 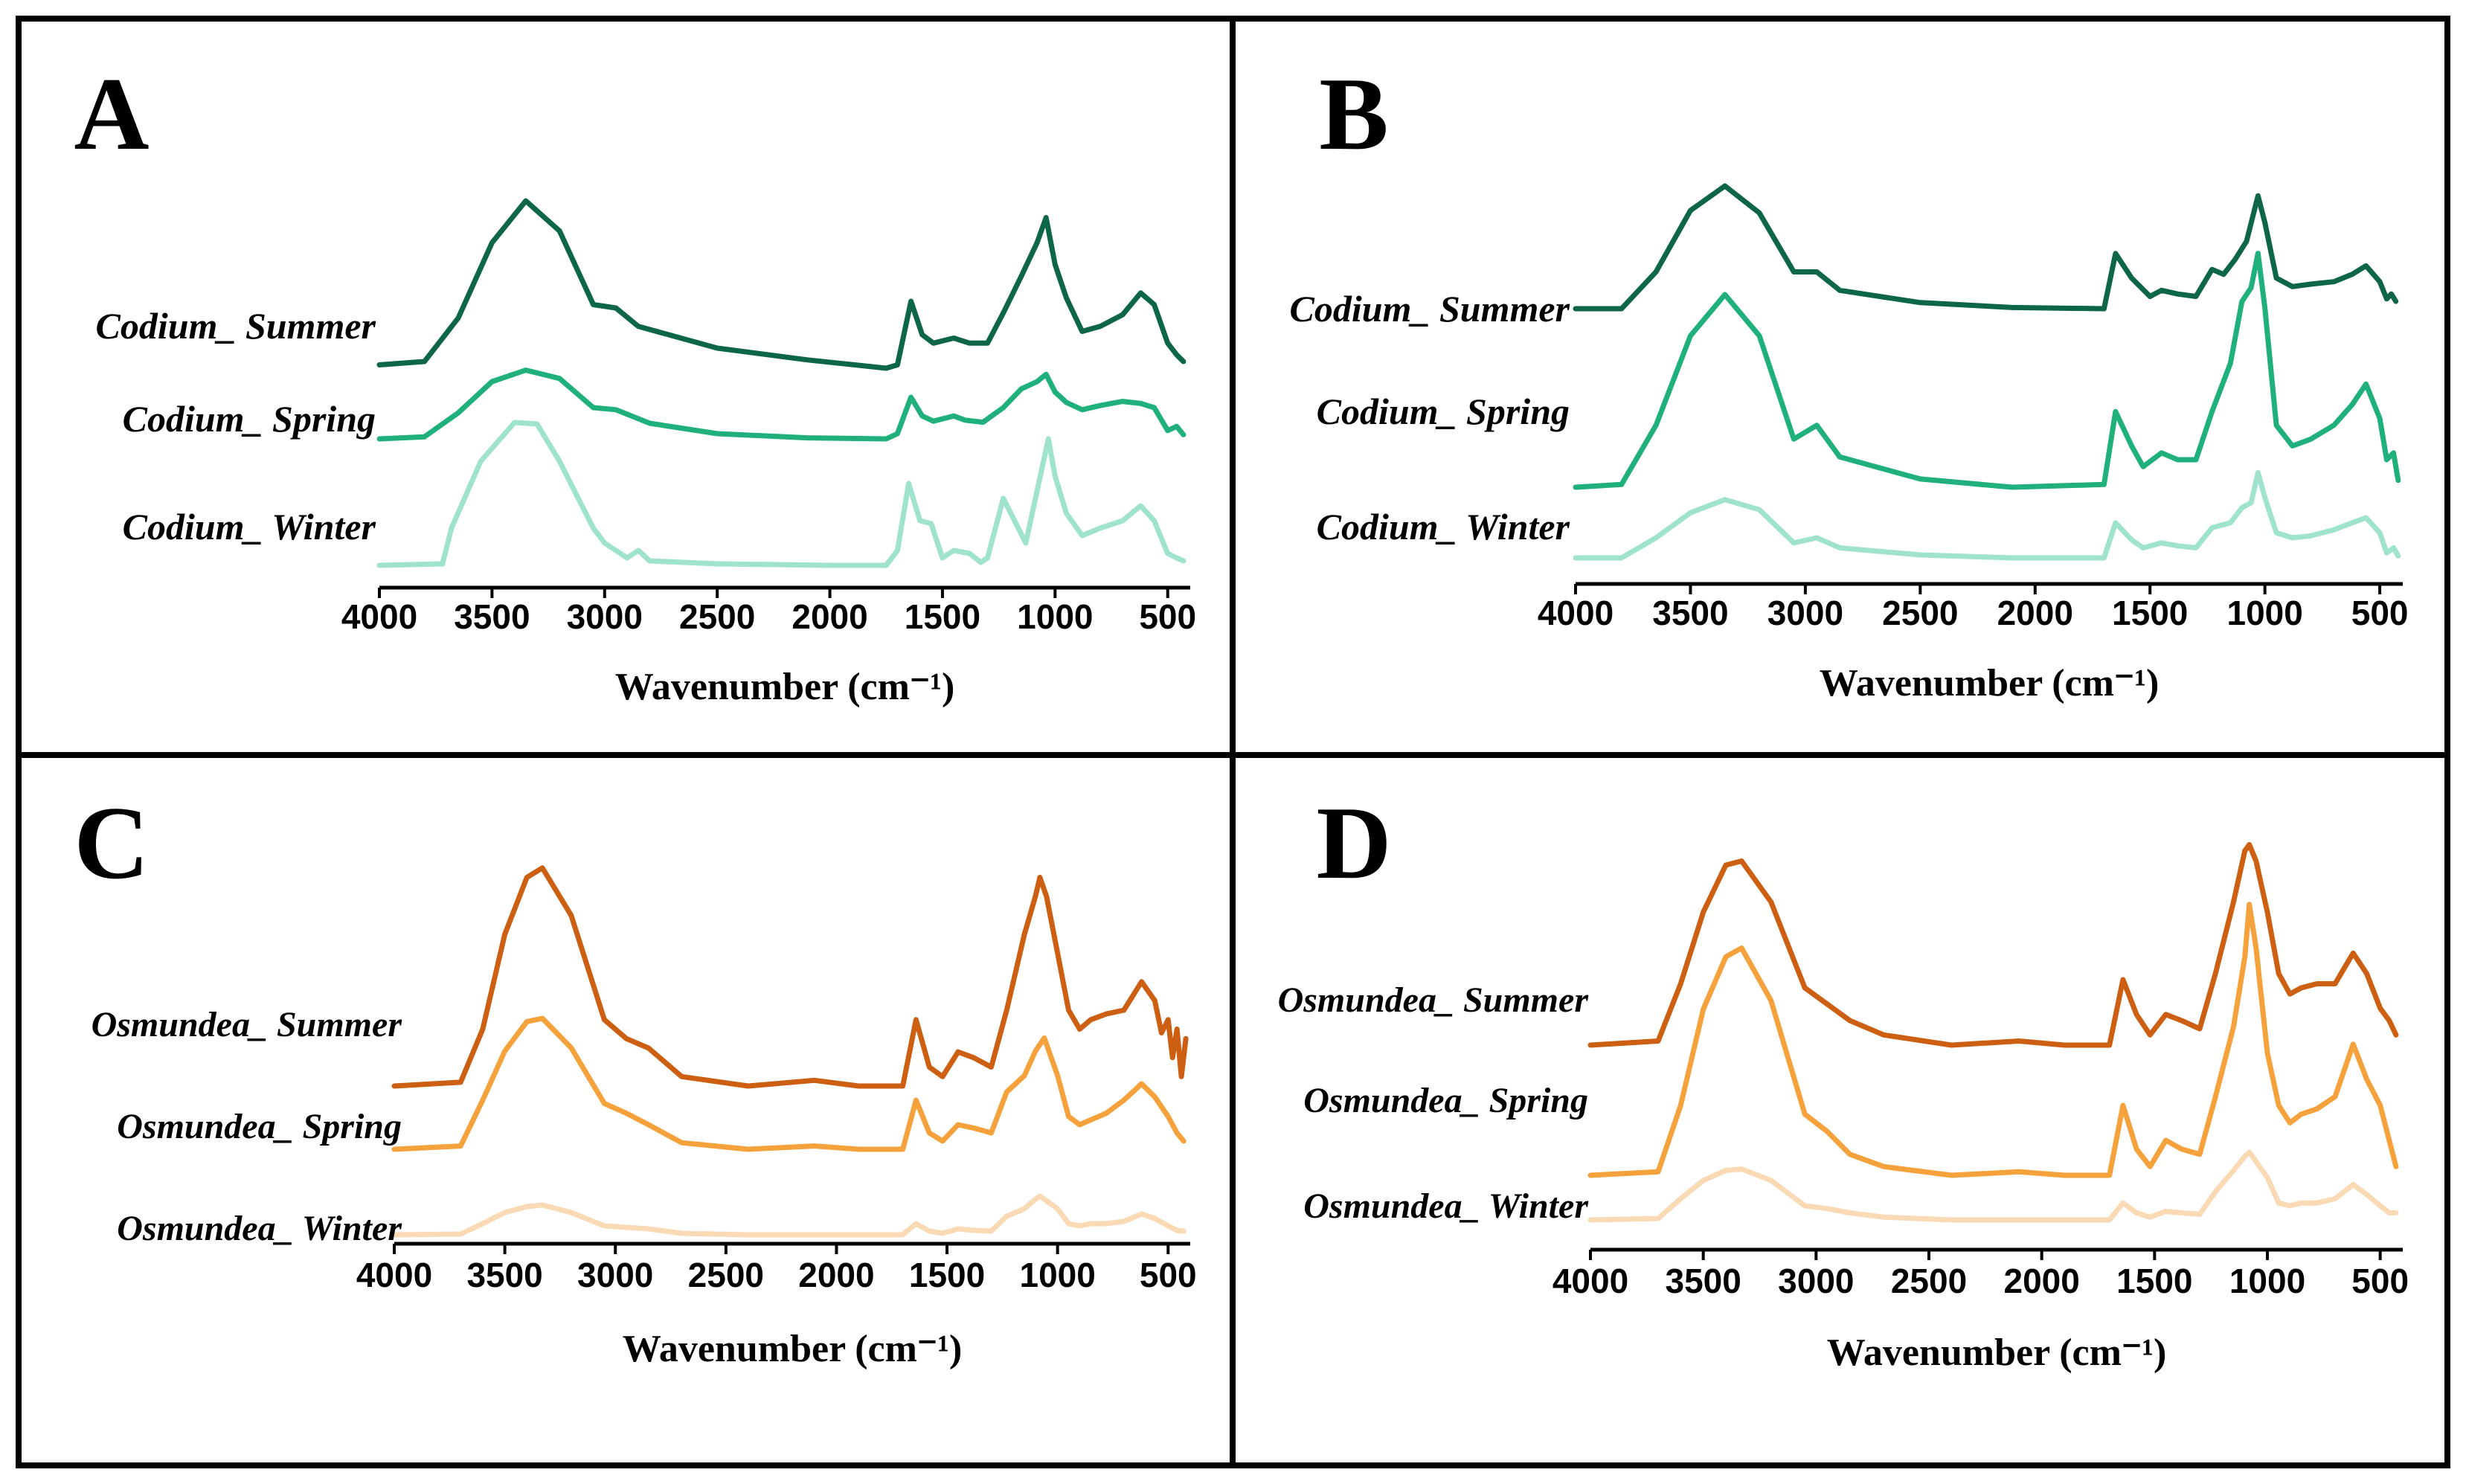 What do you see at coordinates (947, 1275) in the screenshot?
I see `panel-c-x-tick-label-1500: 1500` at bounding box center [947, 1275].